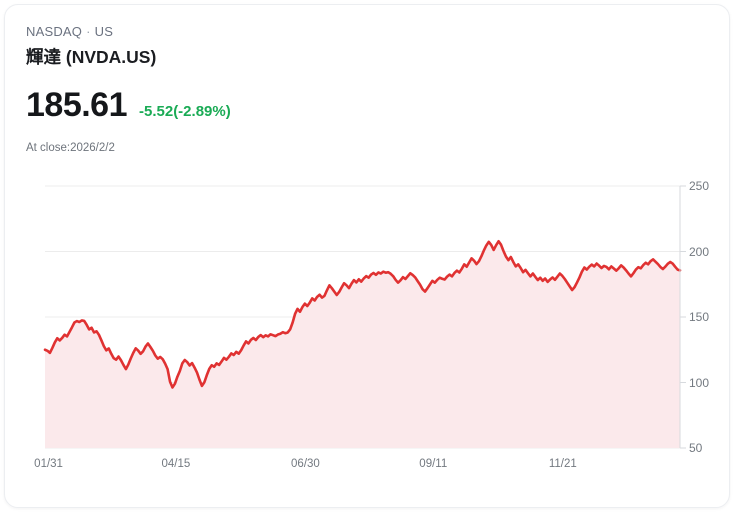 This screenshot has width=736, height=513. Describe the element at coordinates (683, 317) in the screenshot. I see `chart-y-ticks` at that location.